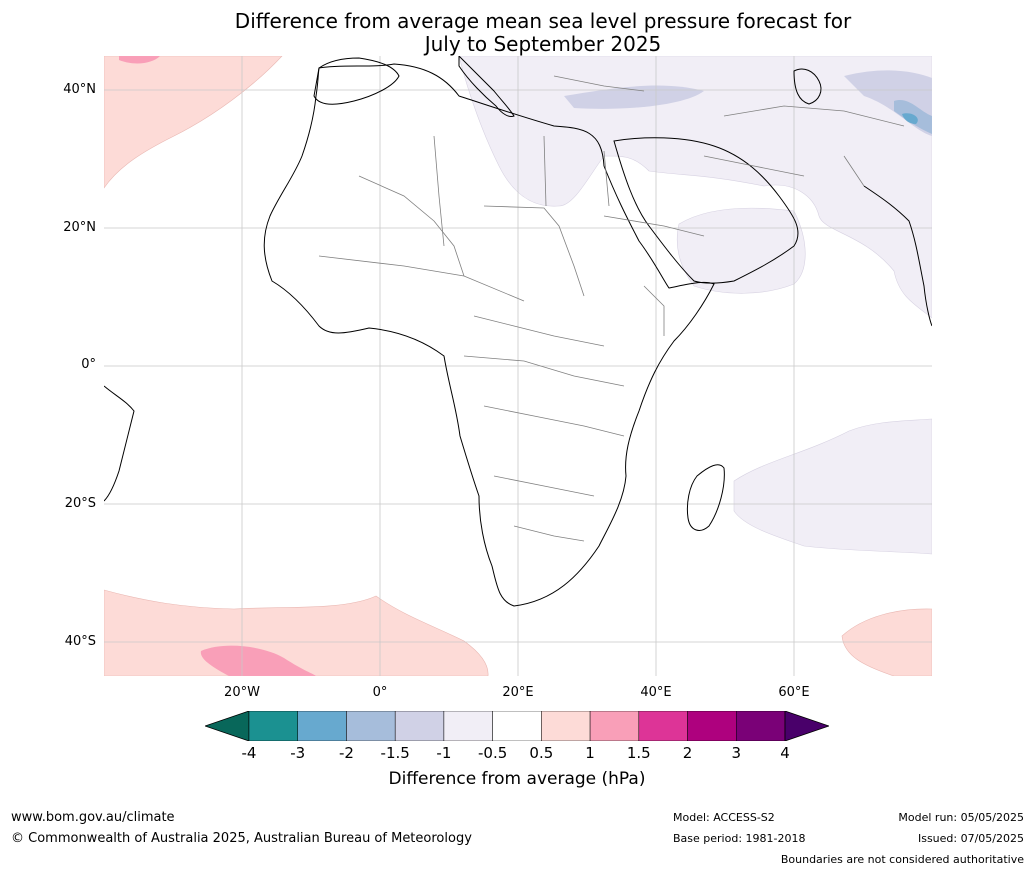 Image resolution: width=1035 pixels, height=873 pixels. I want to click on colorbar-tick-label: -0.5, so click(492, 753).